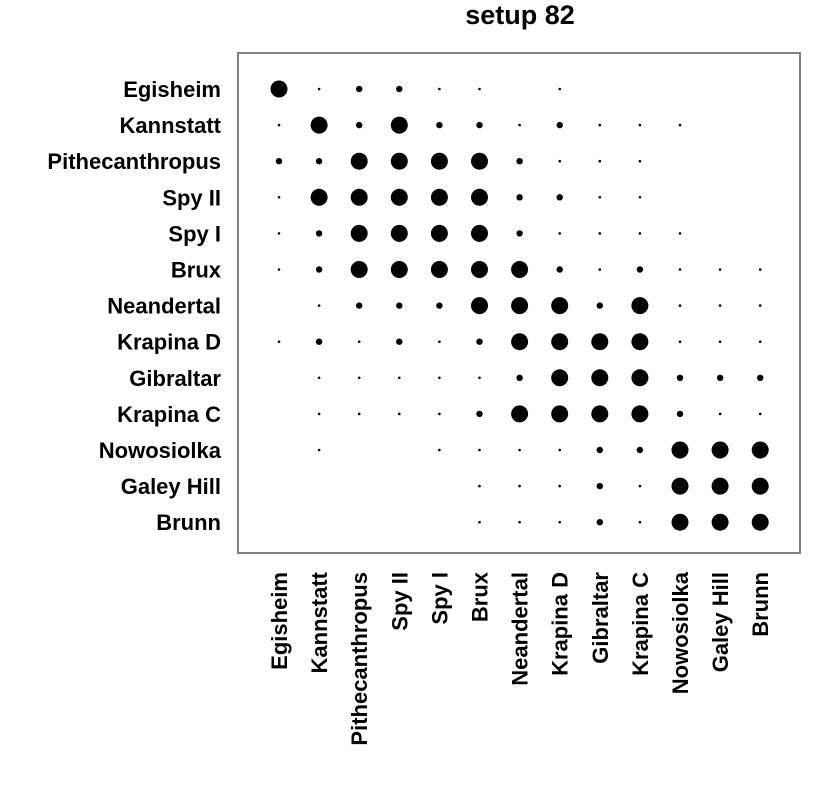  What do you see at coordinates (720, 622) in the screenshot?
I see `column-label: Galey Hill` at bounding box center [720, 622].